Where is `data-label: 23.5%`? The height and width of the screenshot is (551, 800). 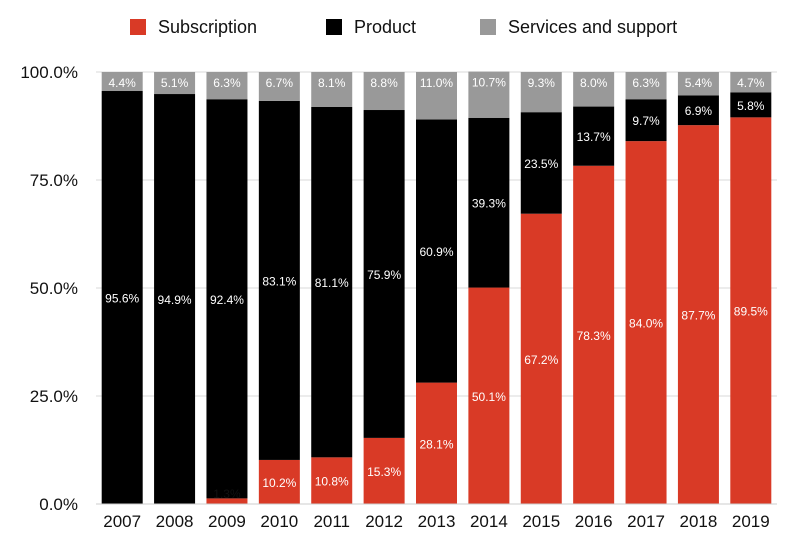 data-label: 23.5% is located at coordinates (541, 164).